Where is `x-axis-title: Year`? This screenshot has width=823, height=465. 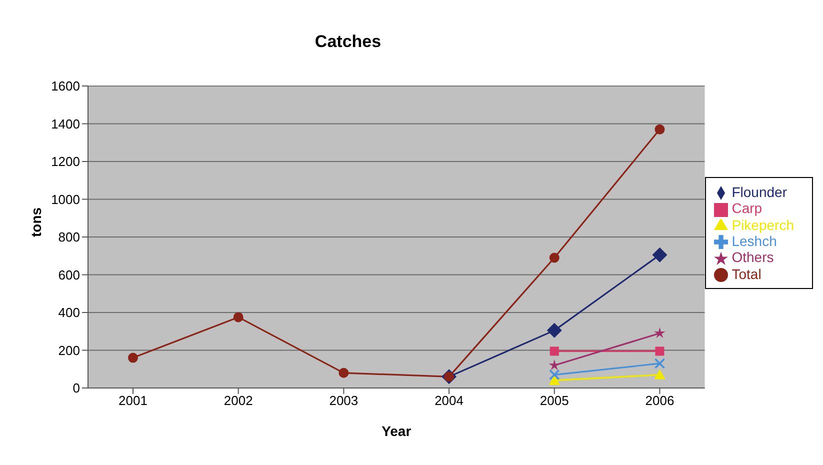
x-axis-title: Year is located at coordinates (397, 431).